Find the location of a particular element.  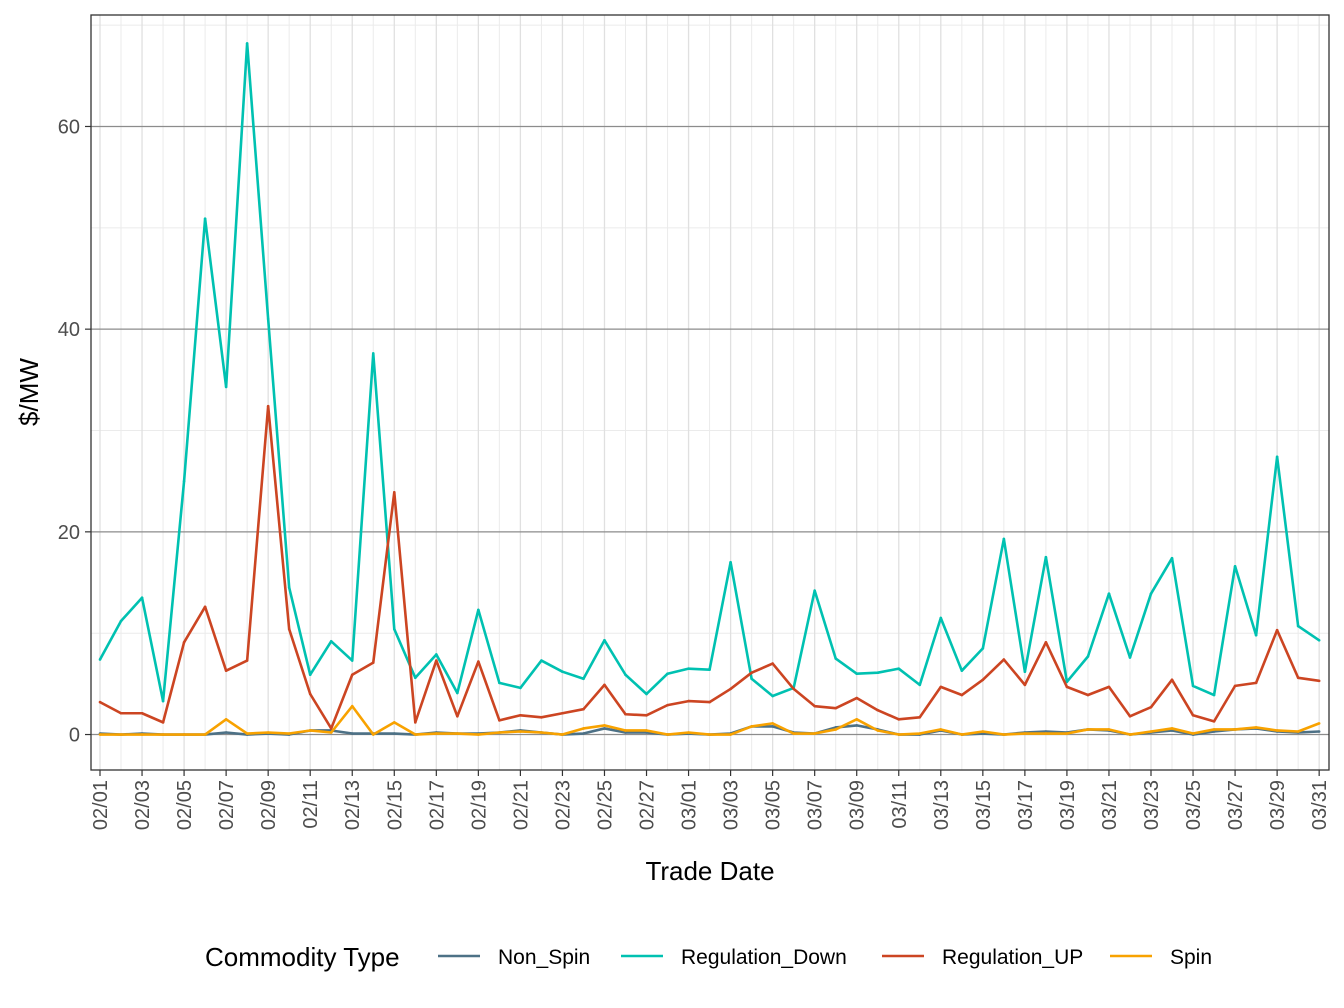

x-tick-label: 03/27 is located at coordinates (1236, 805).